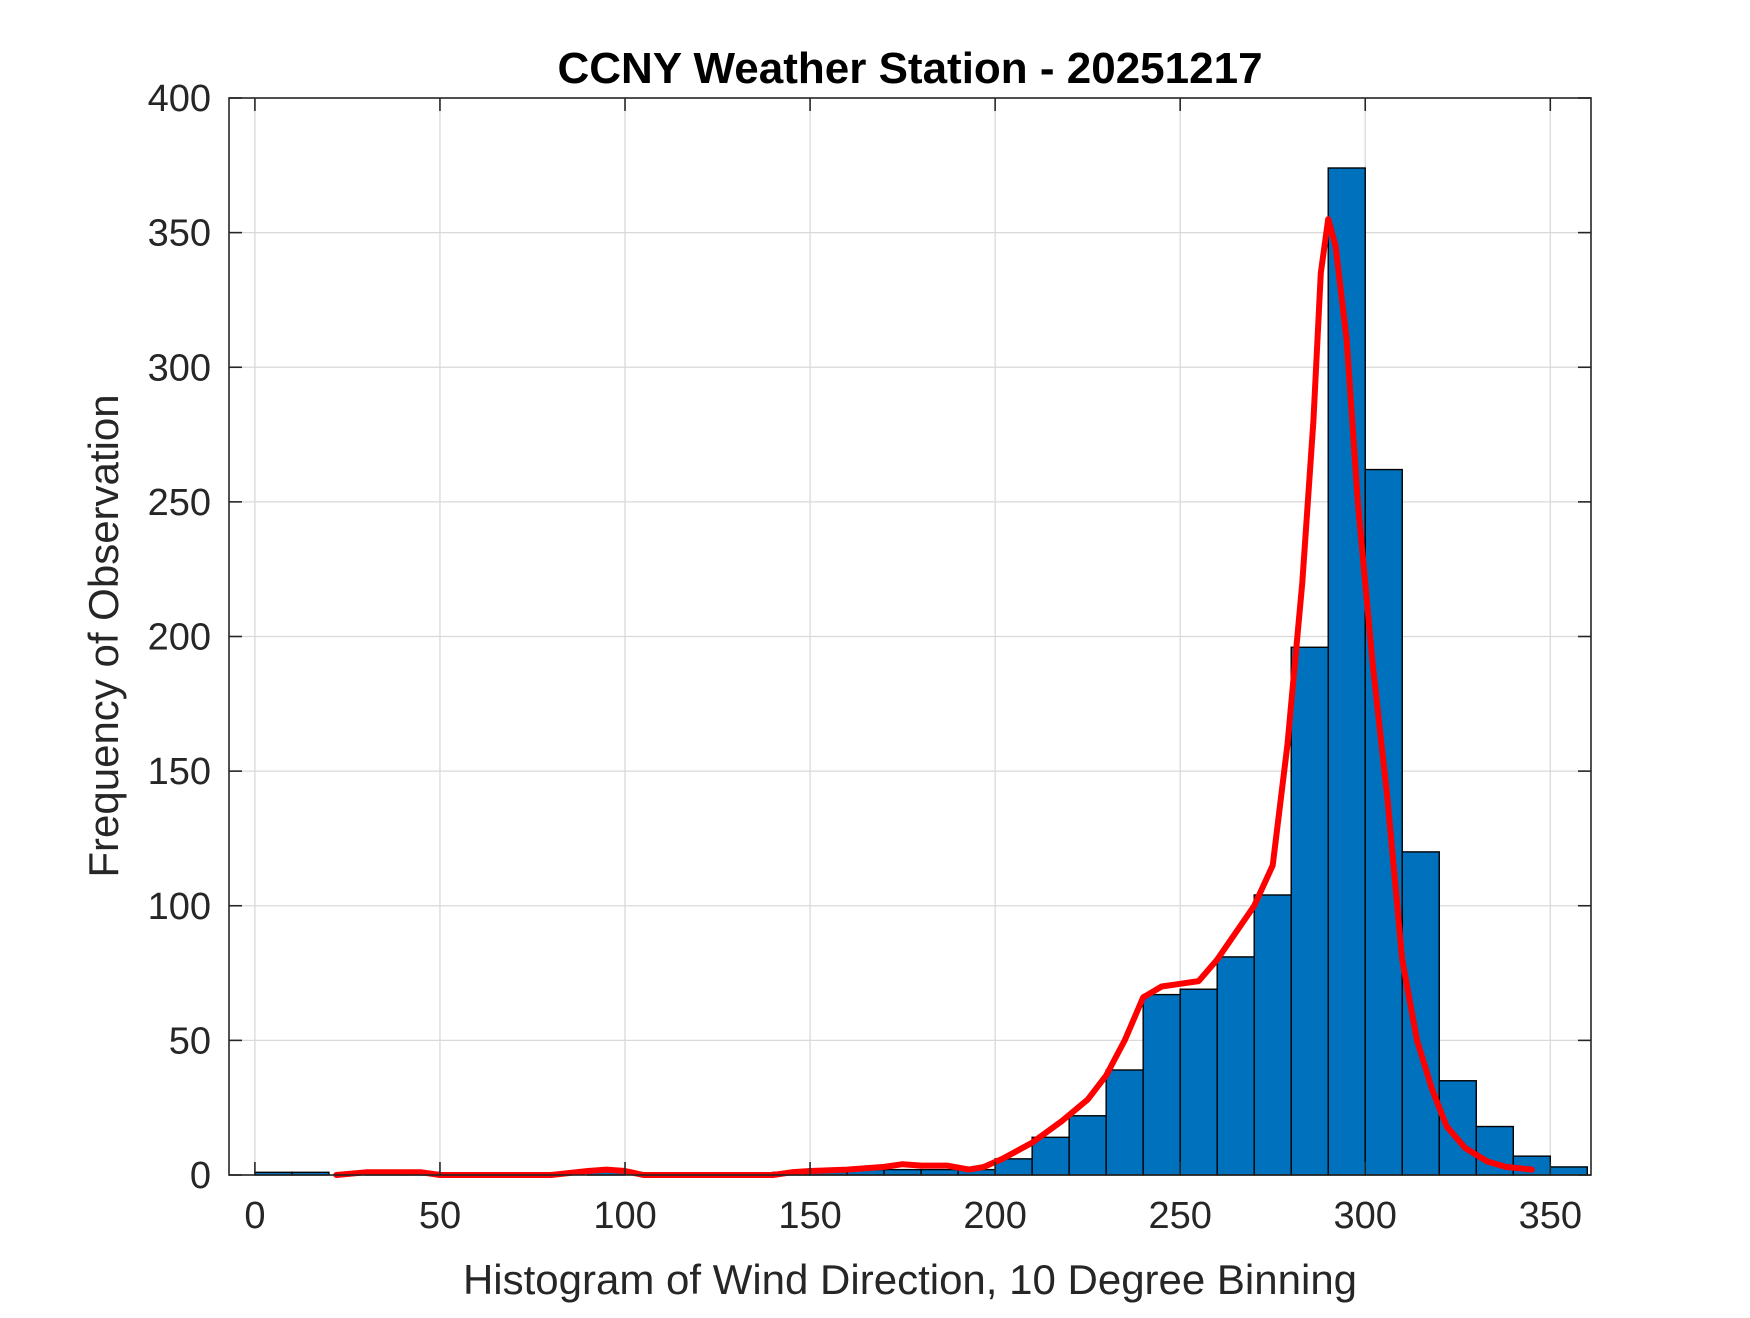 This screenshot has width=1750, height=1318. I want to click on y-tick-label: 0, so click(200, 1176).